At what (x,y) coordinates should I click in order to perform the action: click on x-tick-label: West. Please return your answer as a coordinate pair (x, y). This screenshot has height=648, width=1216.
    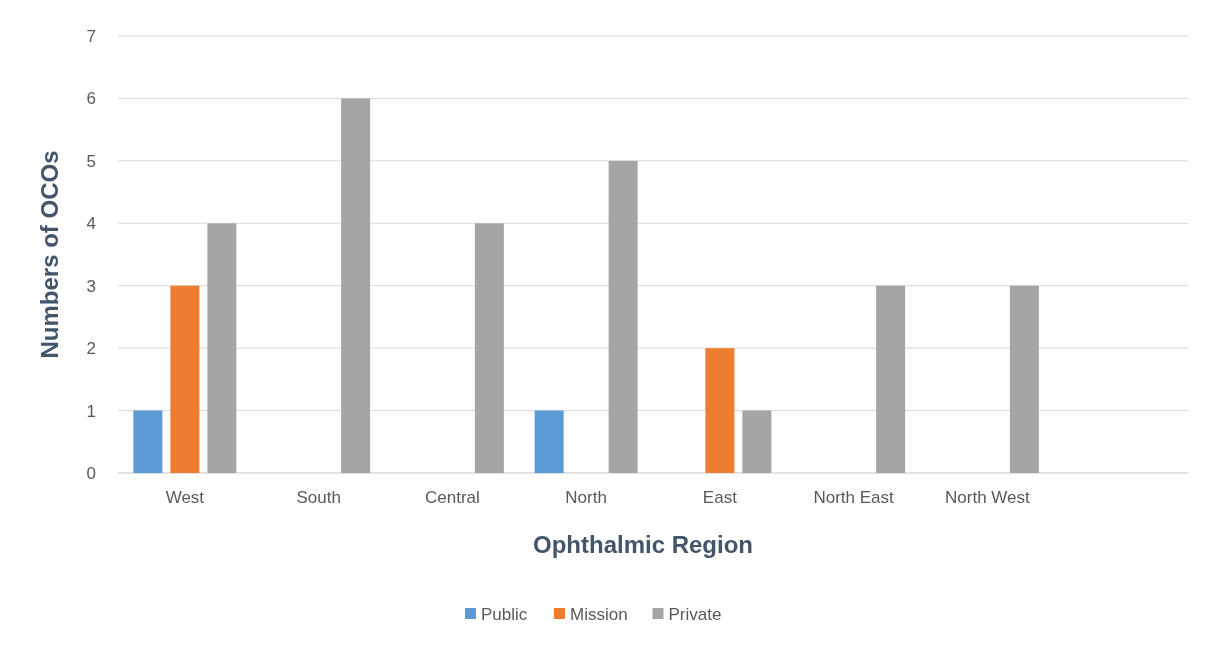
    Looking at the image, I should click on (185, 497).